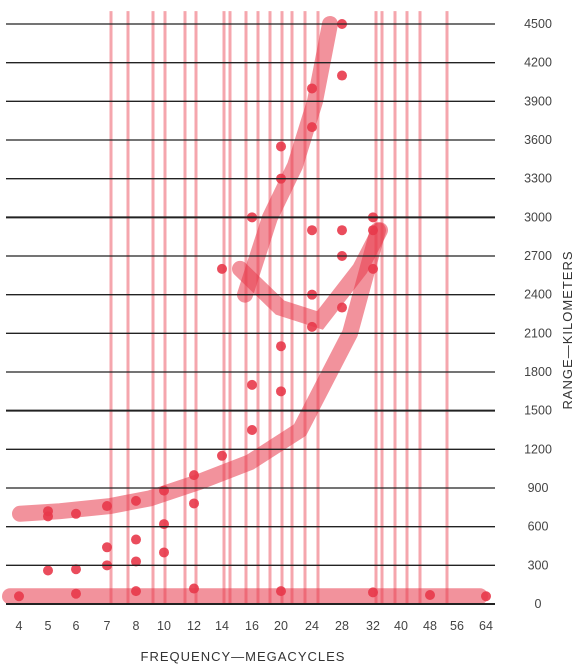 The image size is (577, 665). Describe the element at coordinates (342, 626) in the screenshot. I see `x-tick-label: 28` at that location.